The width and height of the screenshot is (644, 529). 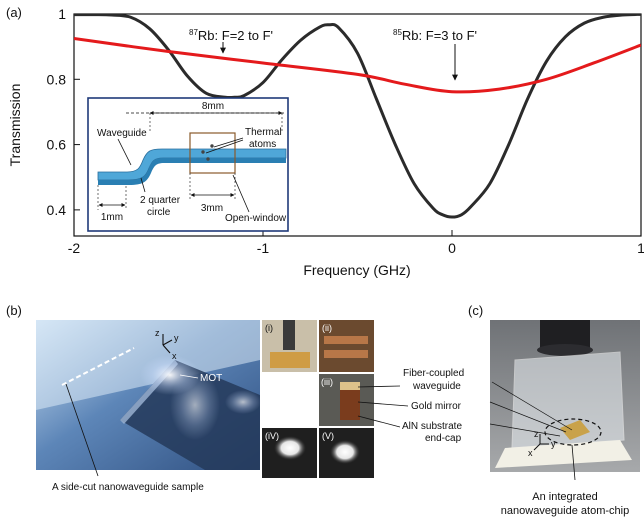 I want to click on y-tick-label: 0.6, so click(x=57, y=145).